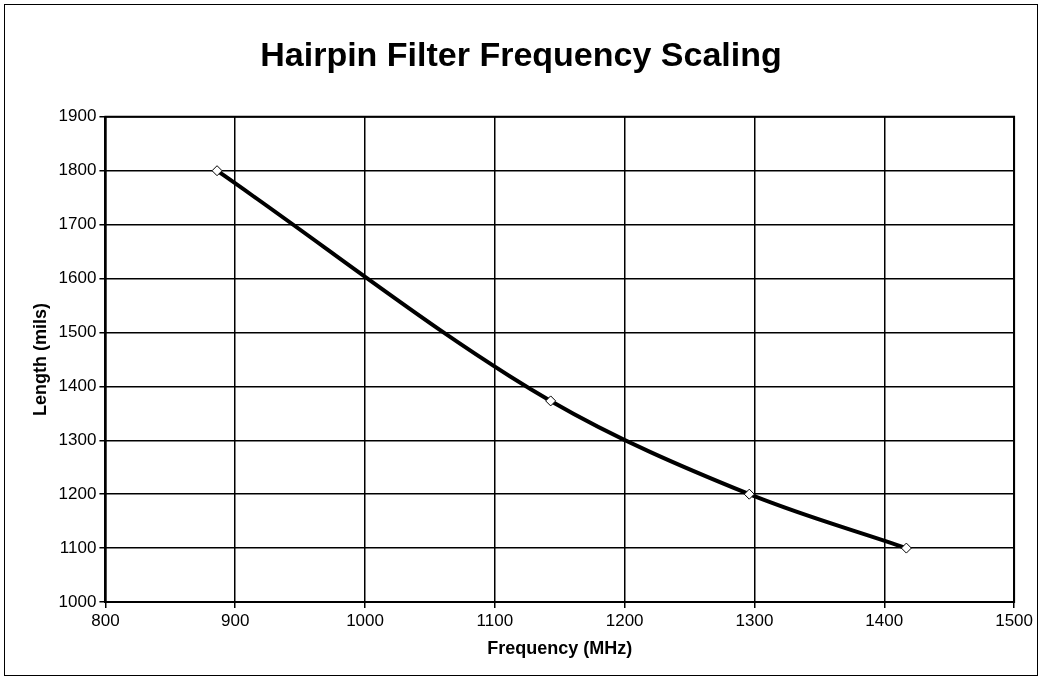  I want to click on x-tick-label: 1100, so click(495, 620).